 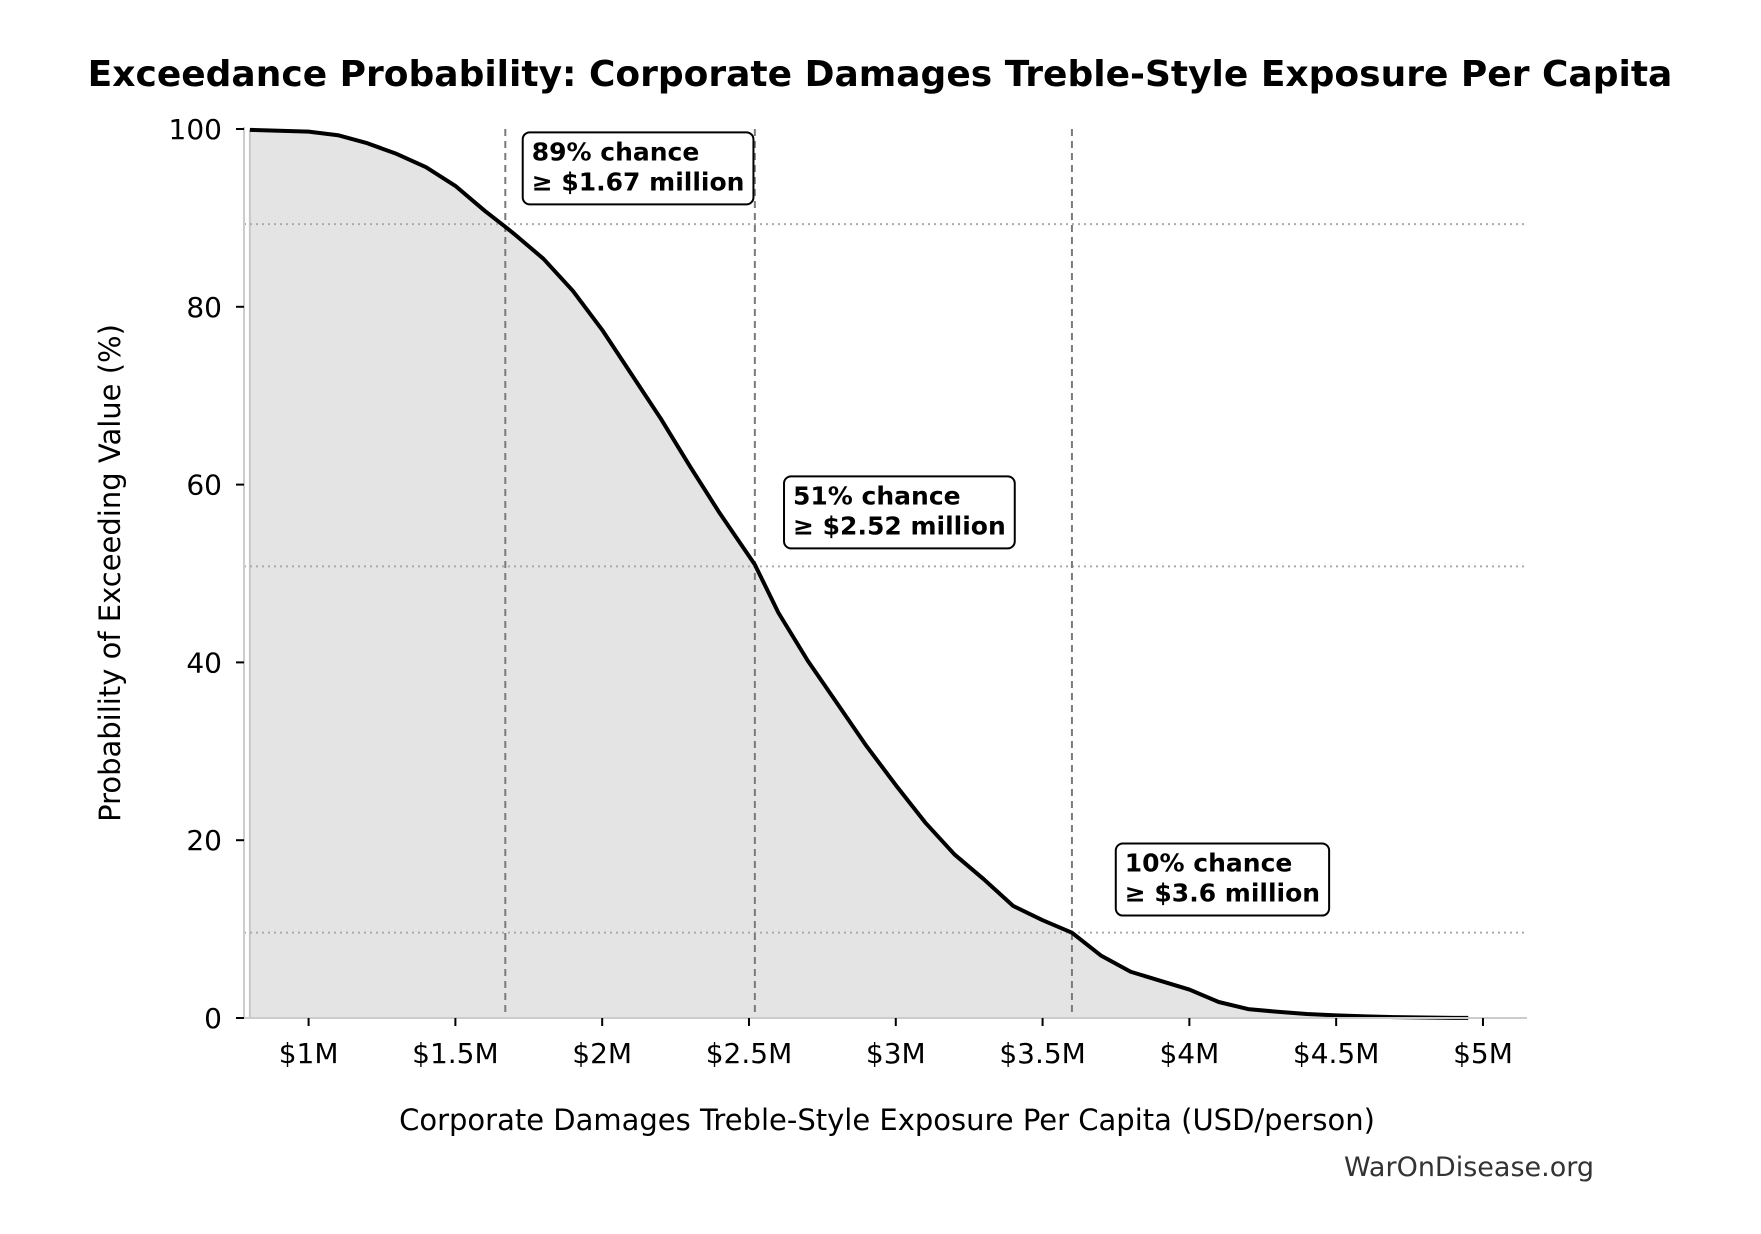 I want to click on x-tick-label: $1M, so click(x=309, y=1053).